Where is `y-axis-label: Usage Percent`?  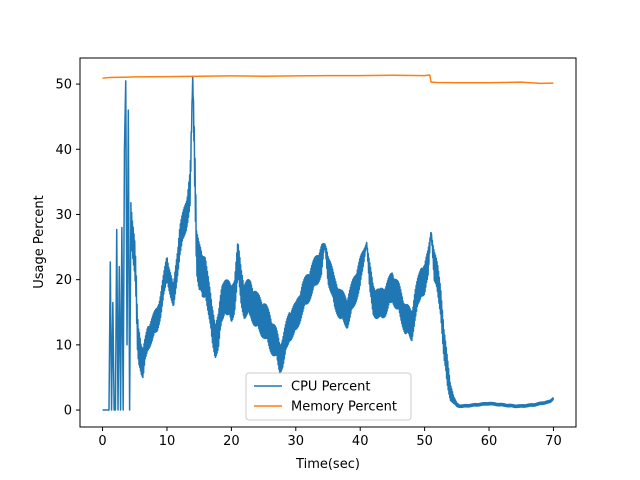
y-axis-label: Usage Percent is located at coordinates (39, 242).